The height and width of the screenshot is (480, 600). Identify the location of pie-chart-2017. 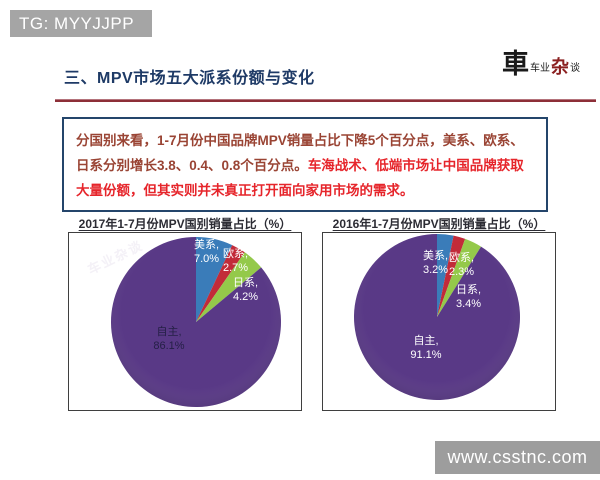
(185, 321).